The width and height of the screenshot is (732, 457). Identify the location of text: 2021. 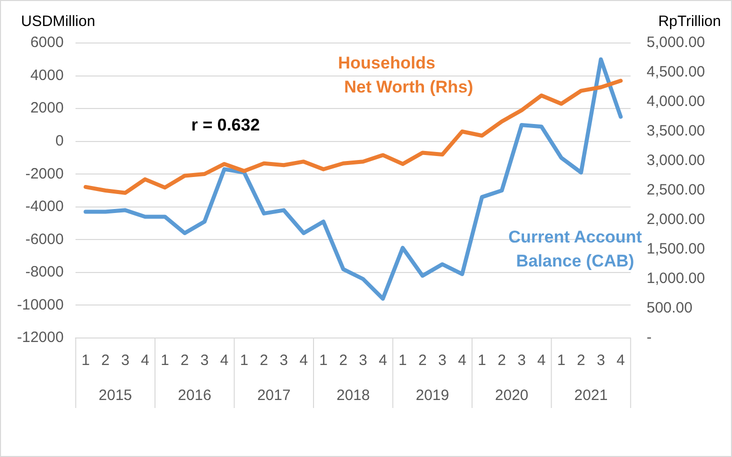
(591, 395).